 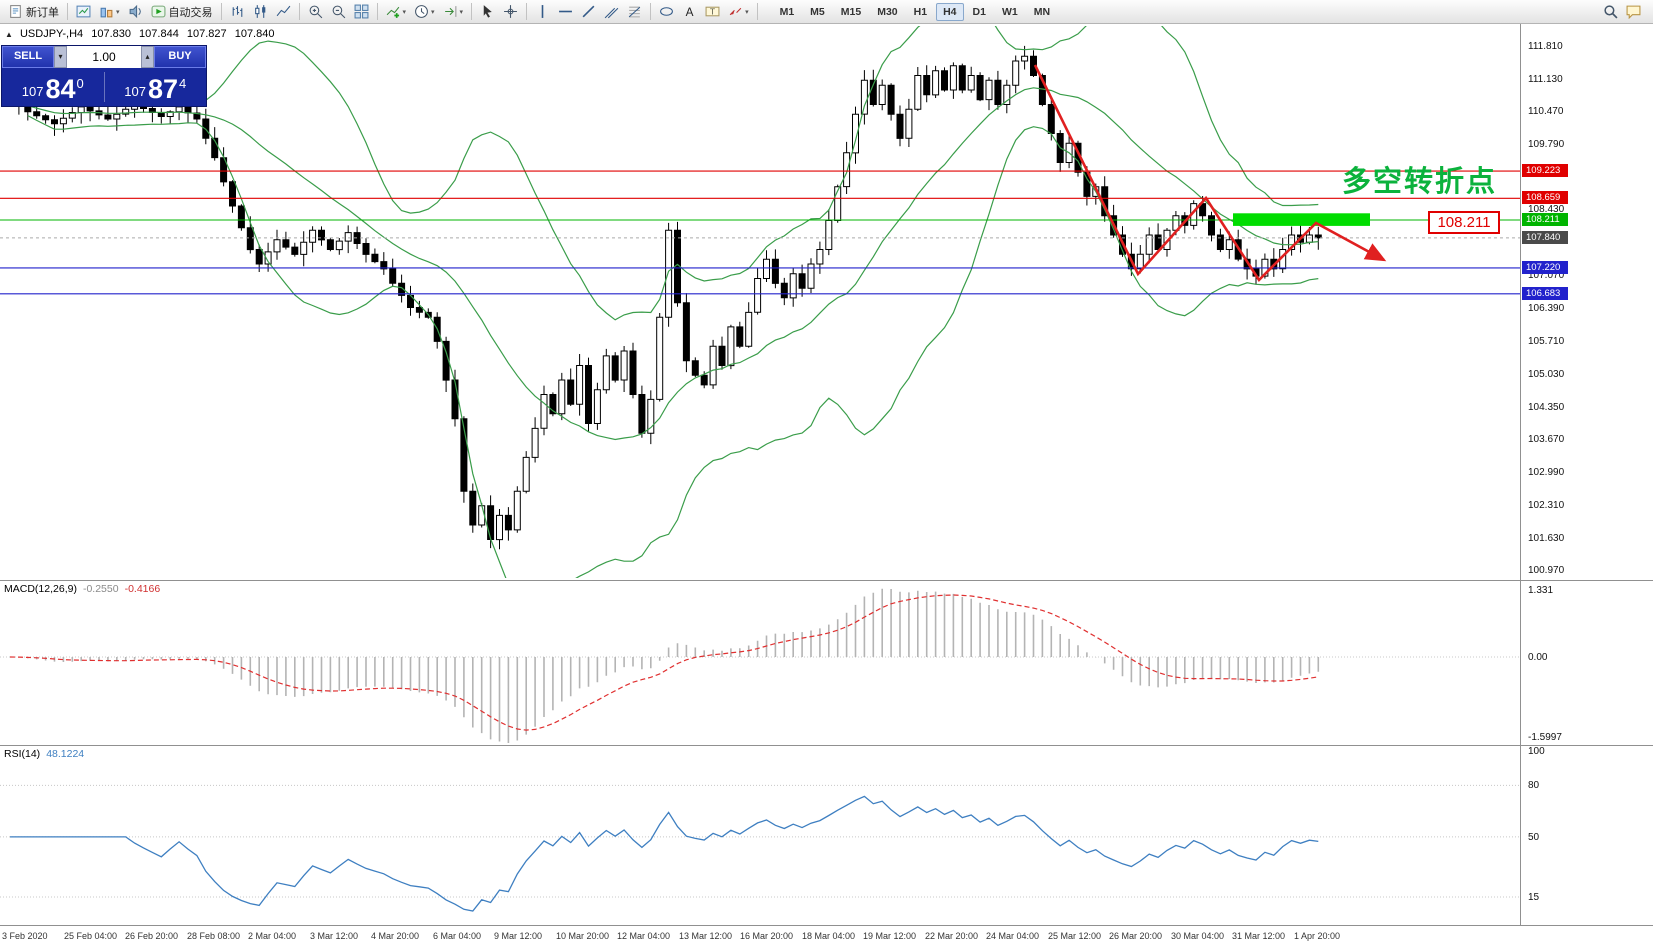 What do you see at coordinates (950, 11) in the screenshot?
I see `timeframe-h4-button: H4` at bounding box center [950, 11].